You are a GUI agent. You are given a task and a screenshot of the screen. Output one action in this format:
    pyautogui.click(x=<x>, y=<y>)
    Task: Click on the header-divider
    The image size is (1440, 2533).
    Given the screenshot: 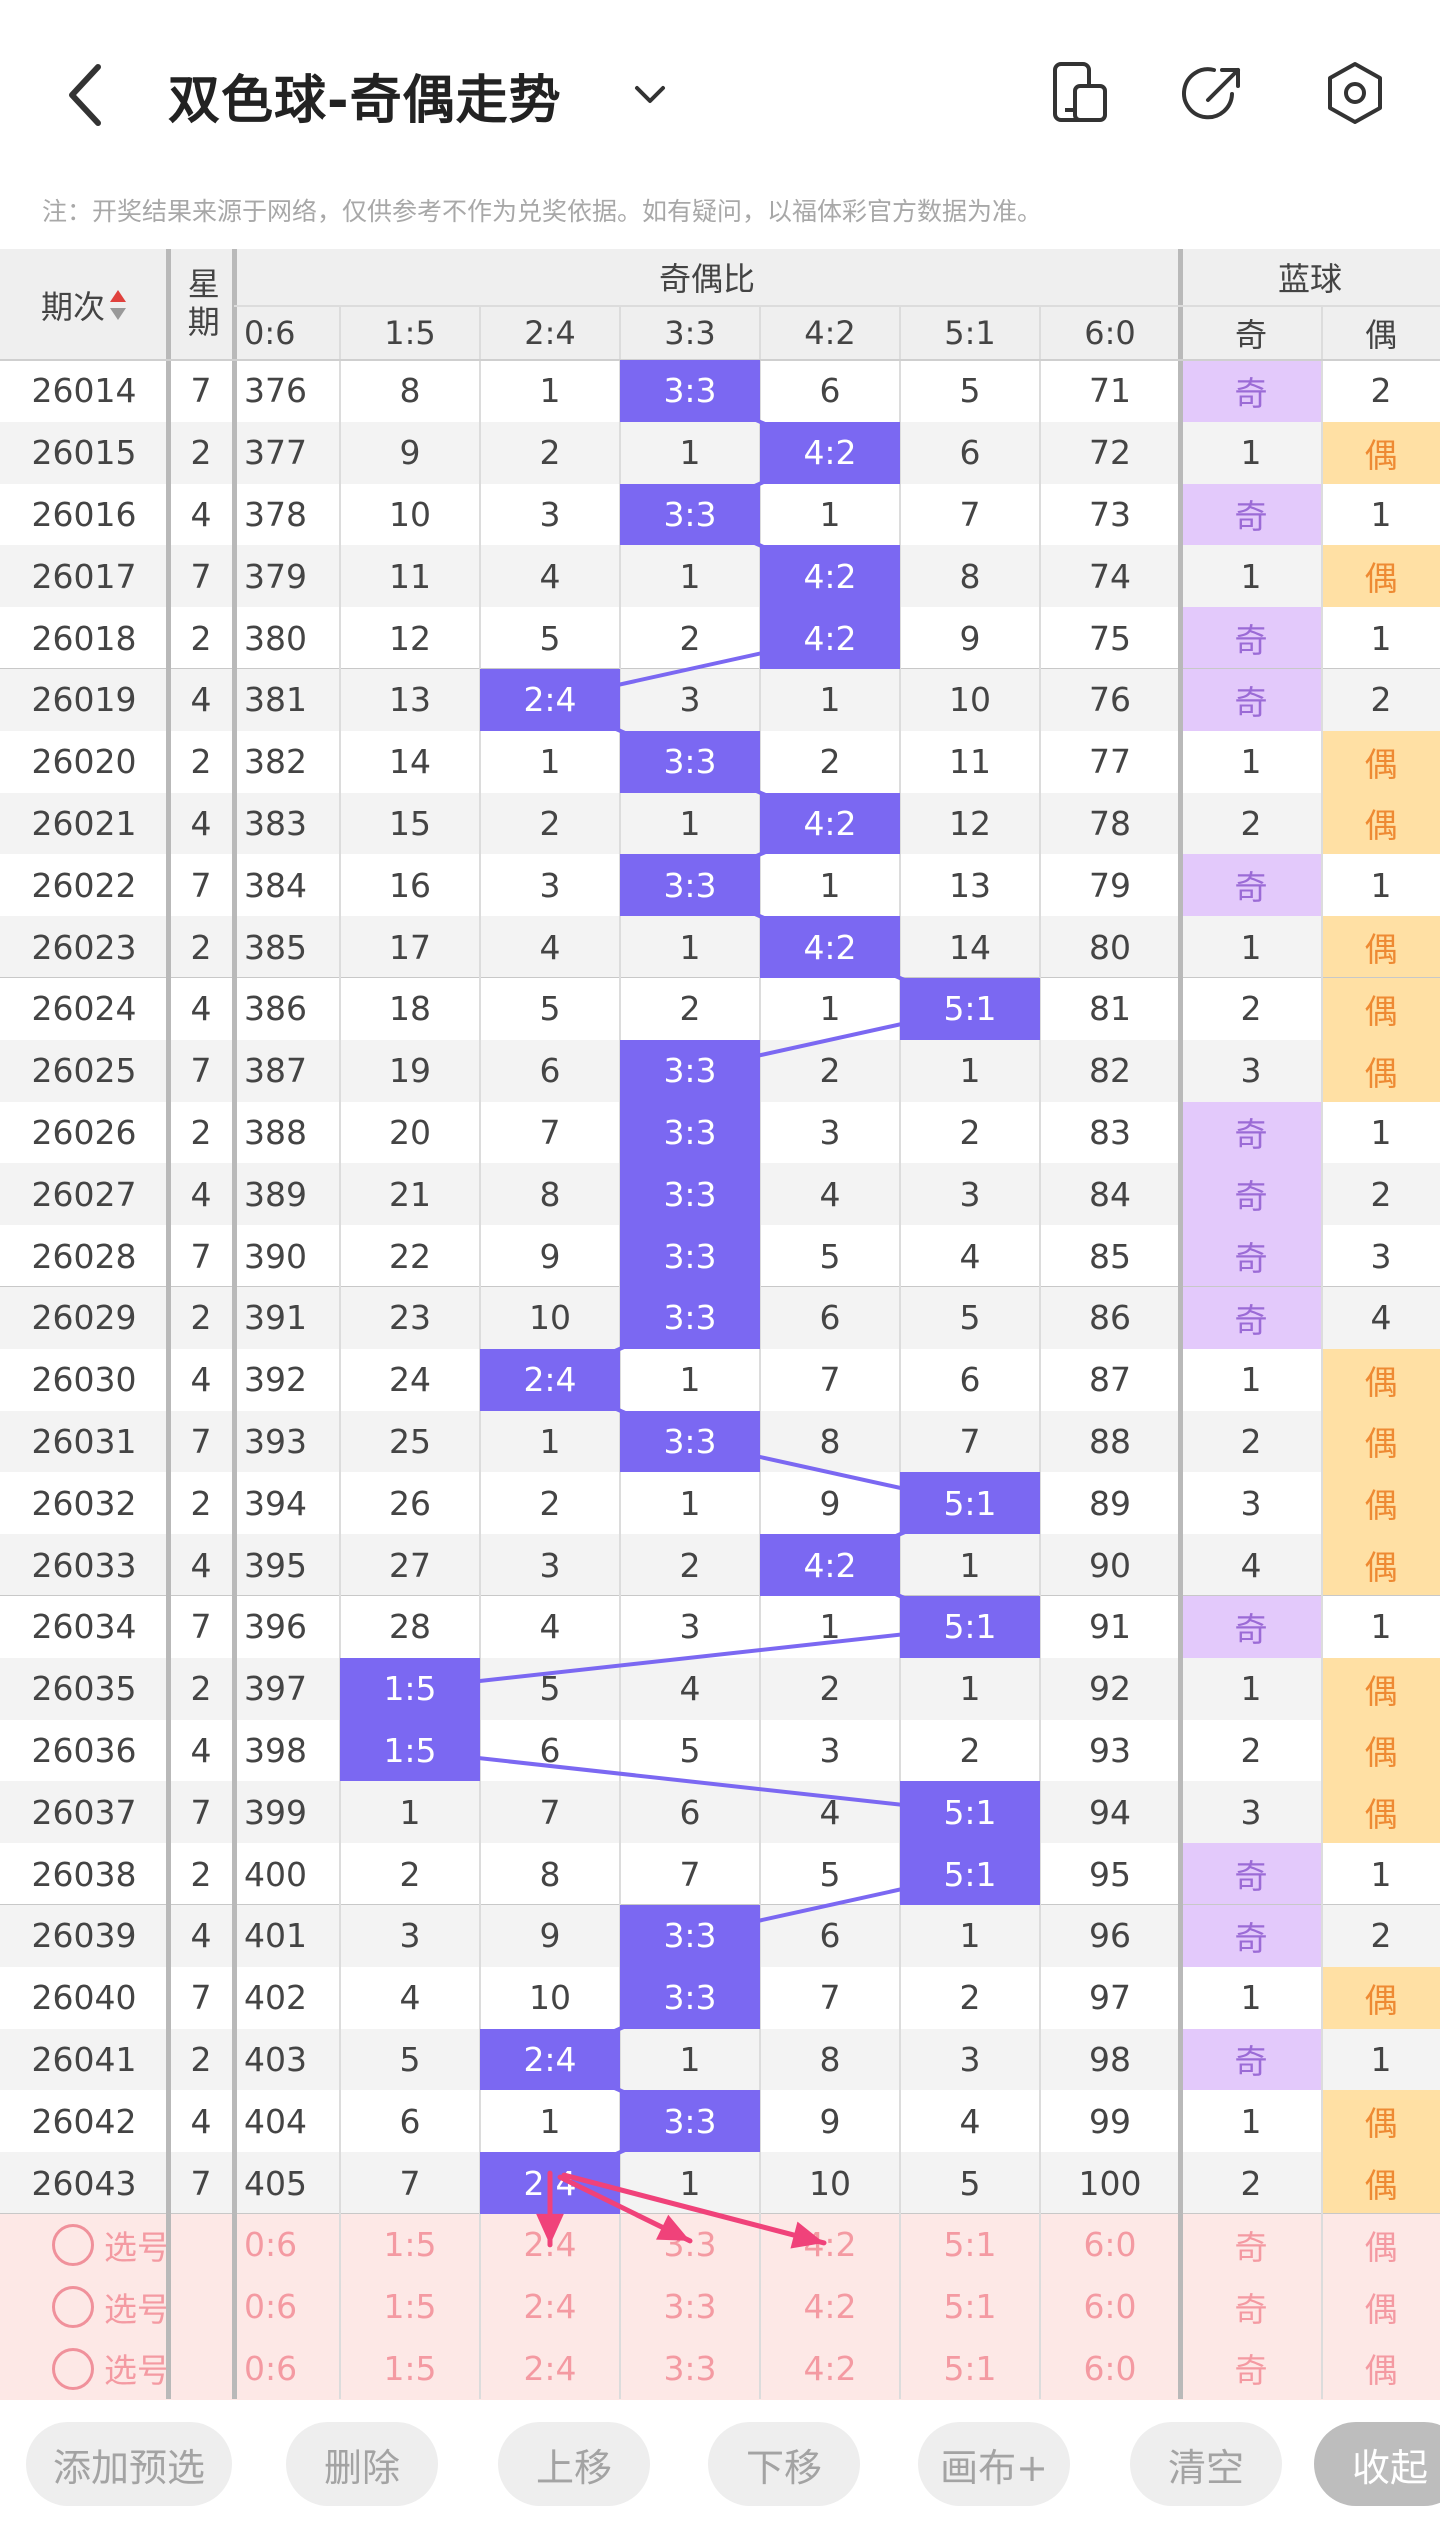 What is the action you would take?
    pyautogui.click(x=837, y=306)
    